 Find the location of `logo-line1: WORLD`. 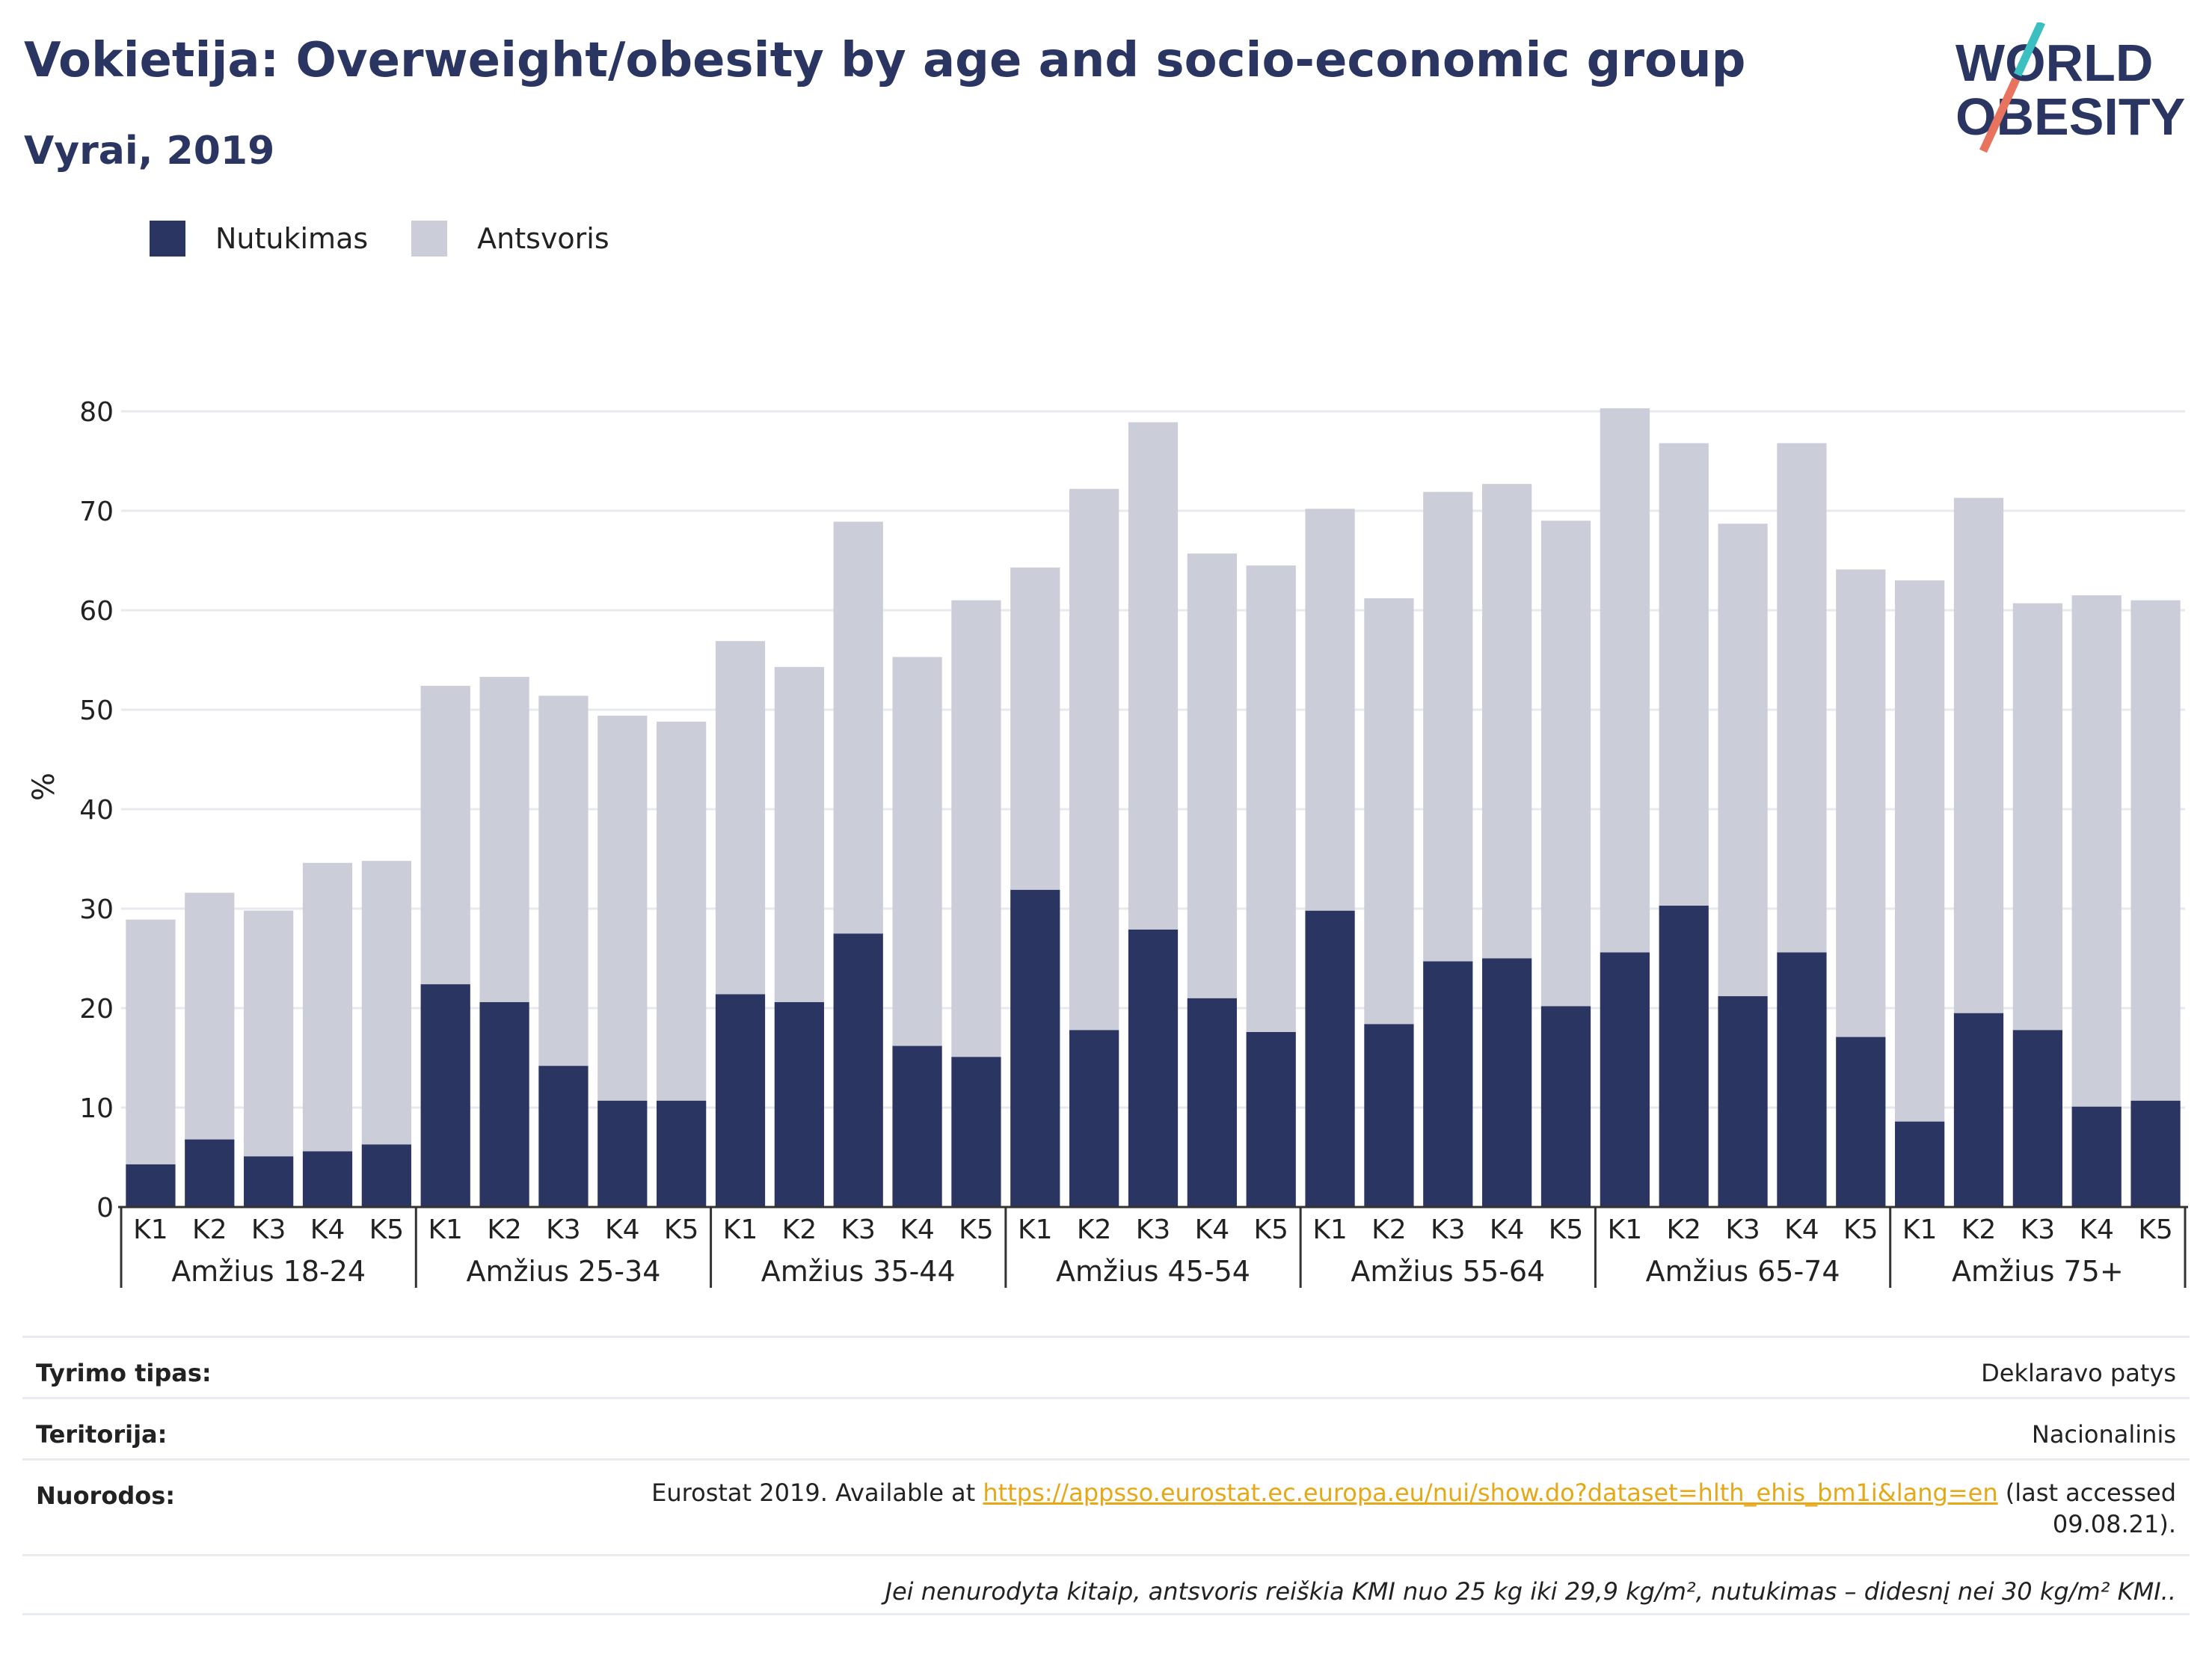

logo-line1: WORLD is located at coordinates (2054, 63).